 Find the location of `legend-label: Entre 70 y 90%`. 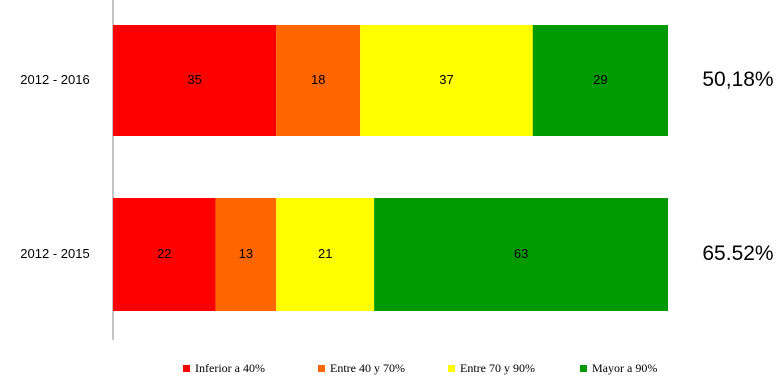

legend-label: Entre 70 y 90% is located at coordinates (497, 368).